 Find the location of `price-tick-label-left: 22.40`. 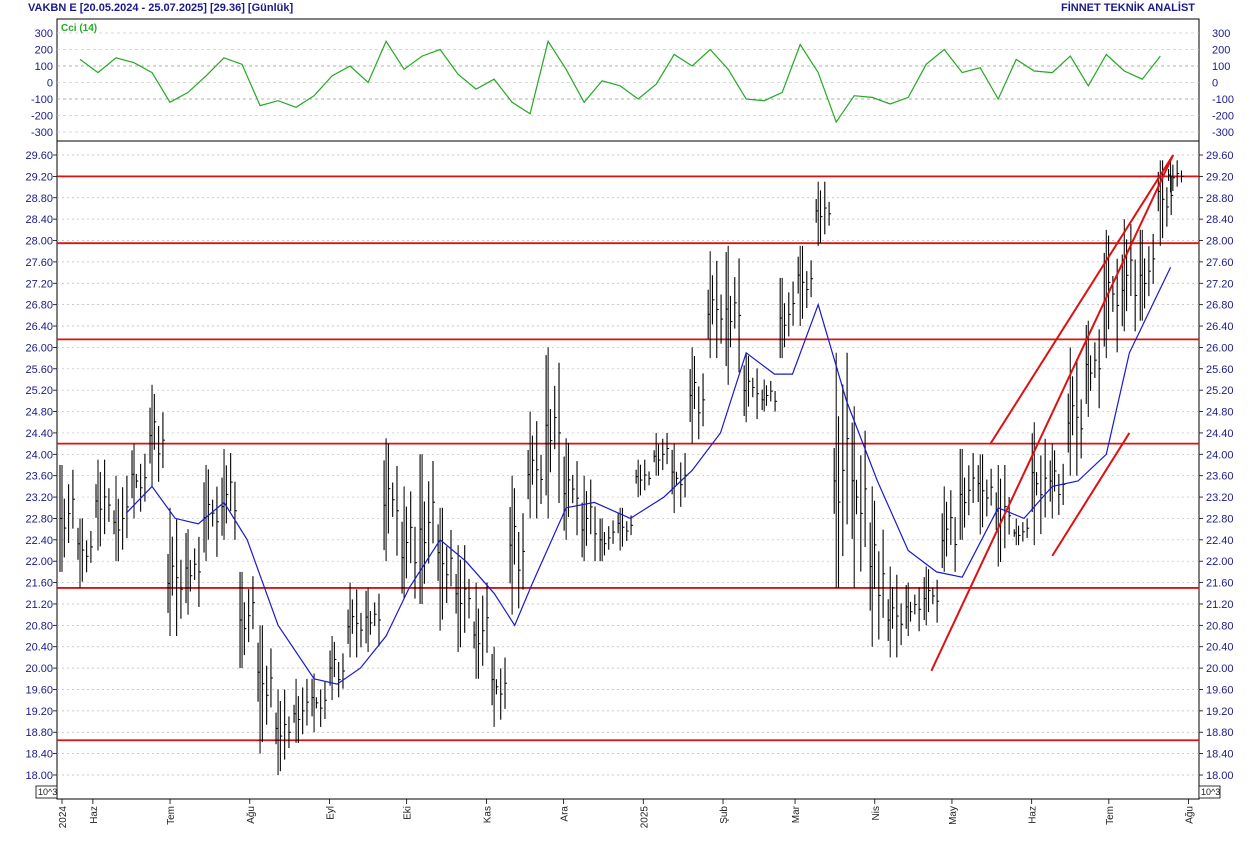

price-tick-label-left: 22.40 is located at coordinates (39, 541).